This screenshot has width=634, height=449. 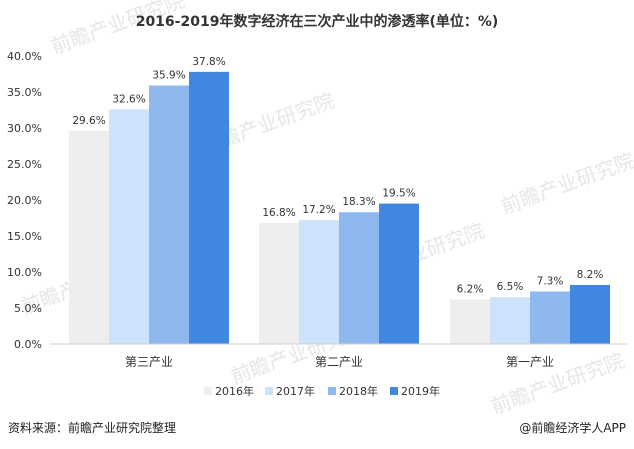 I want to click on source-note: 资料来源：前瞻产业研究院整理, so click(x=92, y=427).